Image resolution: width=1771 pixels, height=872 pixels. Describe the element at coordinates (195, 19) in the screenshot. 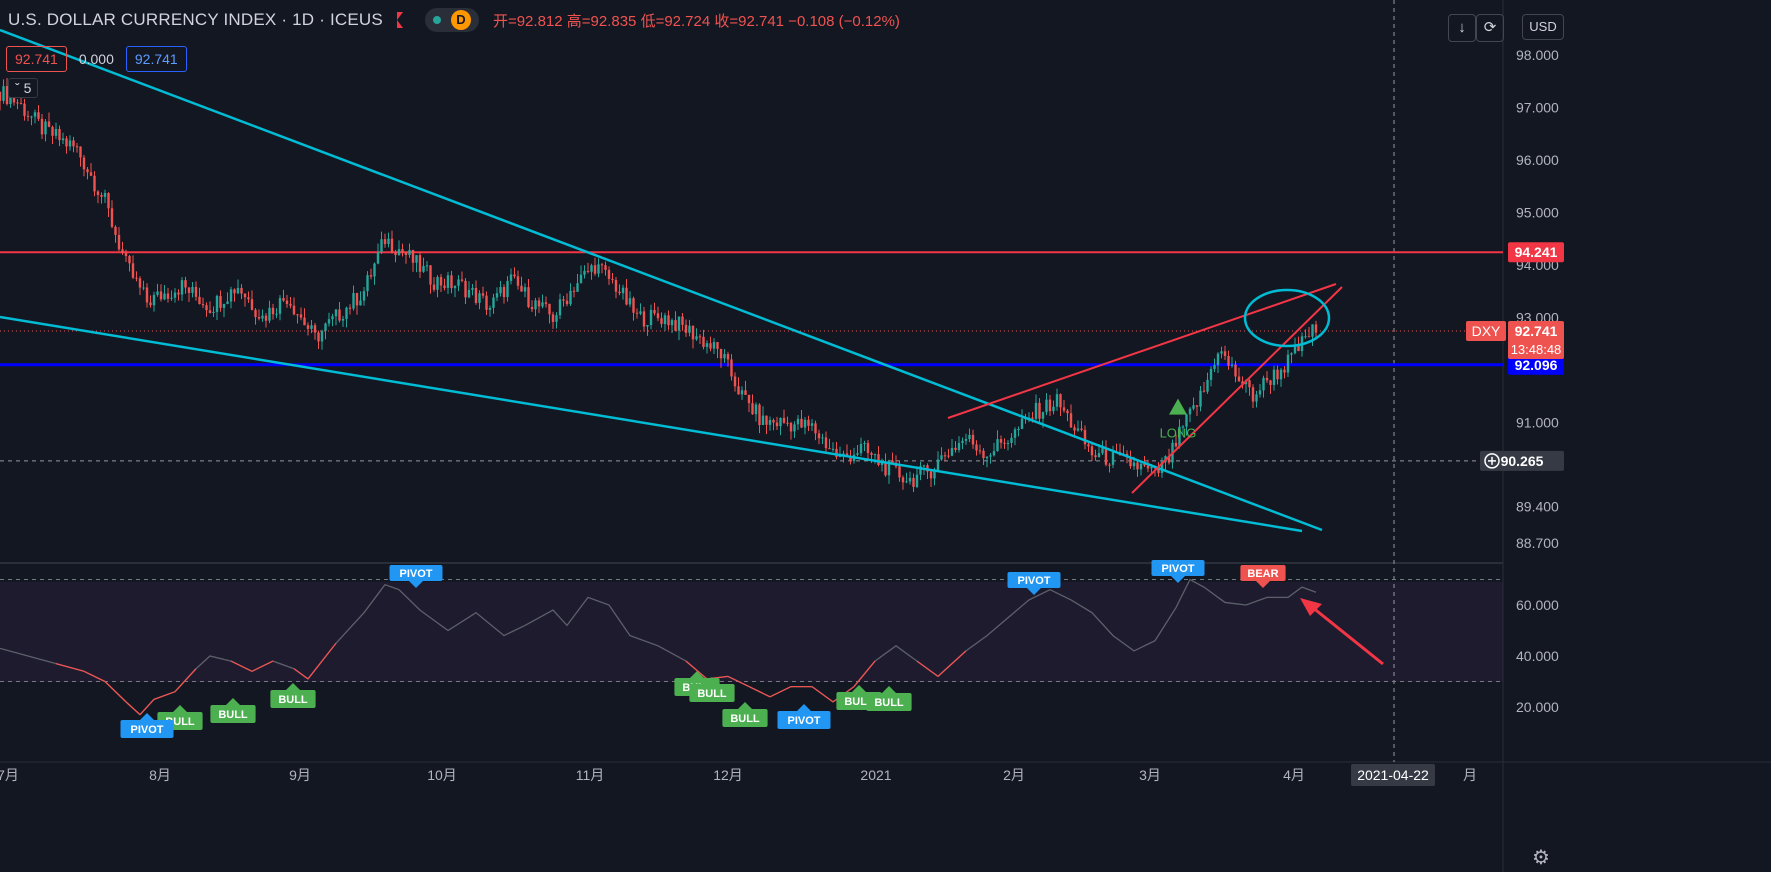

I see `symbol-title: U.S. DOLLAR CURRENCY INDEX · 1D · ICEUS` at that location.